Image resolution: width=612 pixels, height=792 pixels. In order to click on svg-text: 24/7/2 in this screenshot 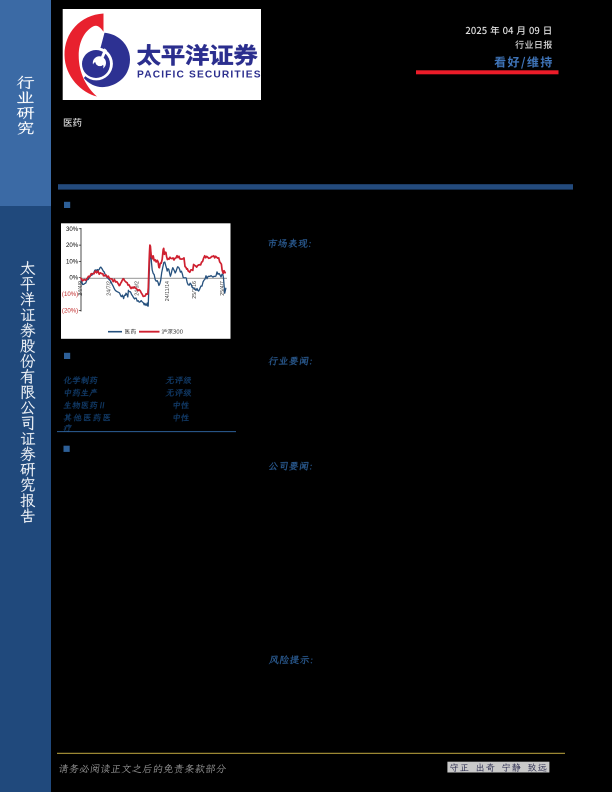, I will do `click(110, 288)`.